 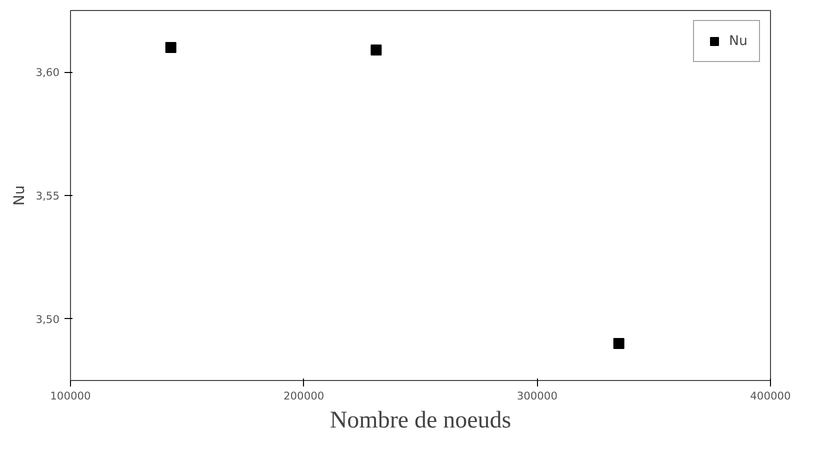 What do you see at coordinates (48, 73) in the screenshot?
I see `y-tick-label: 3,60` at bounding box center [48, 73].